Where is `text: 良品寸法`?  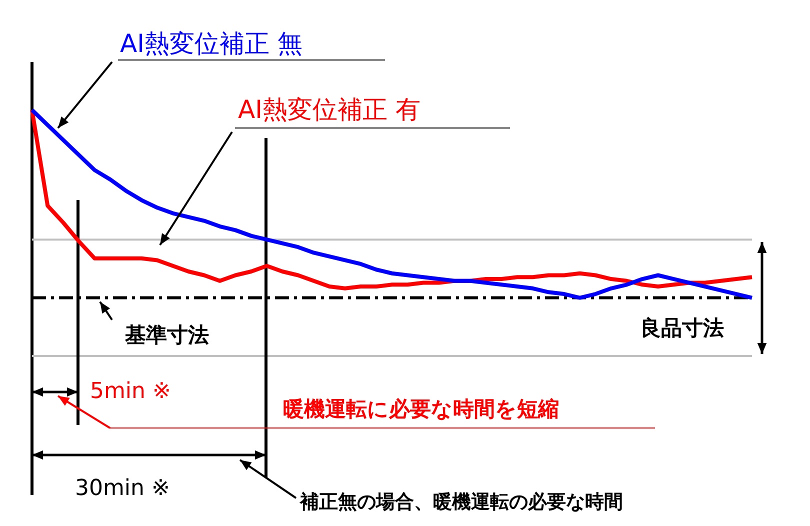 text: 良品寸法 is located at coordinates (682, 328).